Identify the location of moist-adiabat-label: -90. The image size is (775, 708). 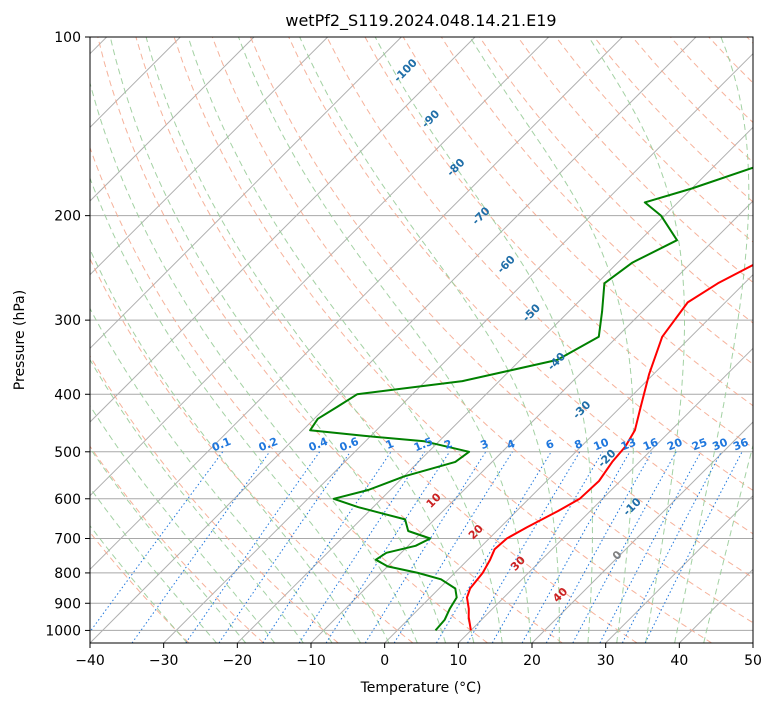
(430, 118).